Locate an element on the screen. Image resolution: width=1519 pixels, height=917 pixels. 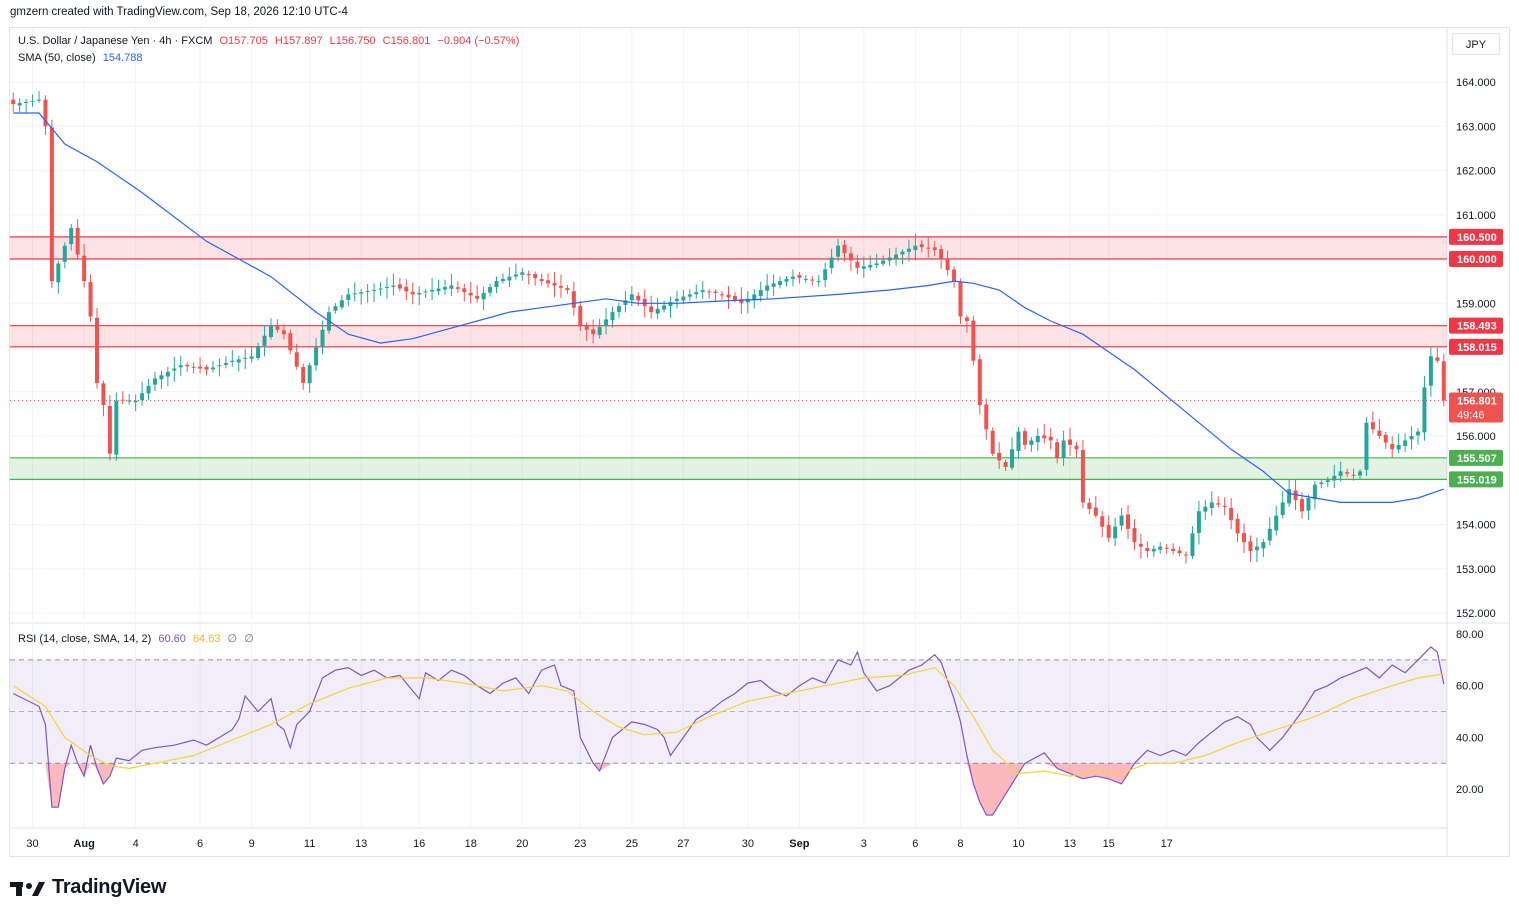
support-zone-price-tag is located at coordinates (1476, 457).